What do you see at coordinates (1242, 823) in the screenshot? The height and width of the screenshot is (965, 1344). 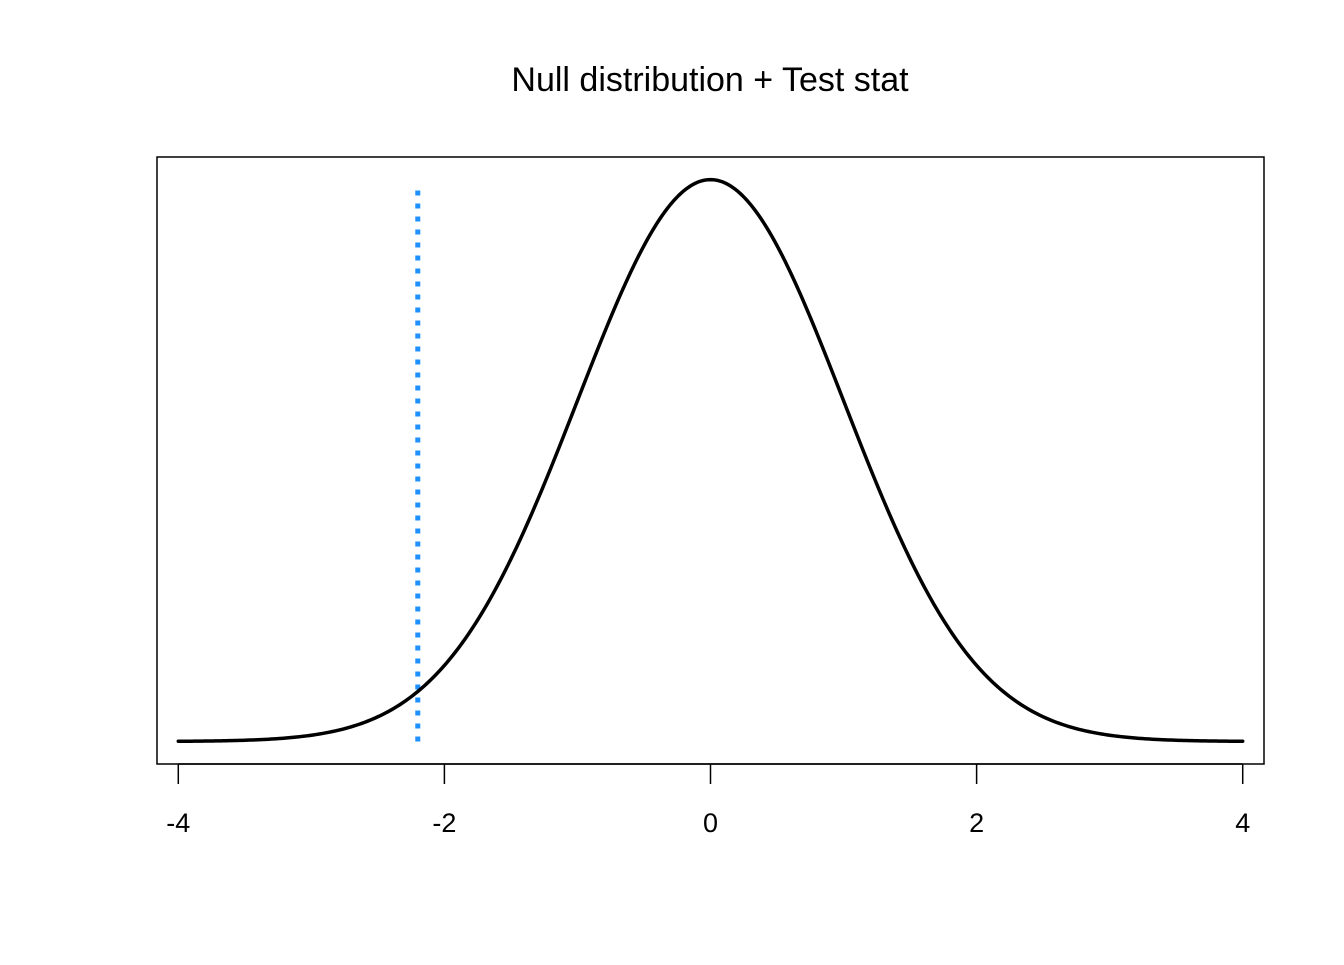 I see `x-tick-label: 4` at bounding box center [1242, 823].